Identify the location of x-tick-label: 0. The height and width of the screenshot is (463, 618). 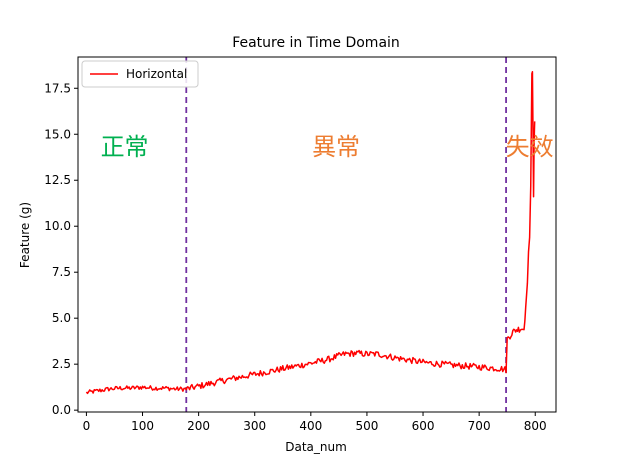
(87, 426).